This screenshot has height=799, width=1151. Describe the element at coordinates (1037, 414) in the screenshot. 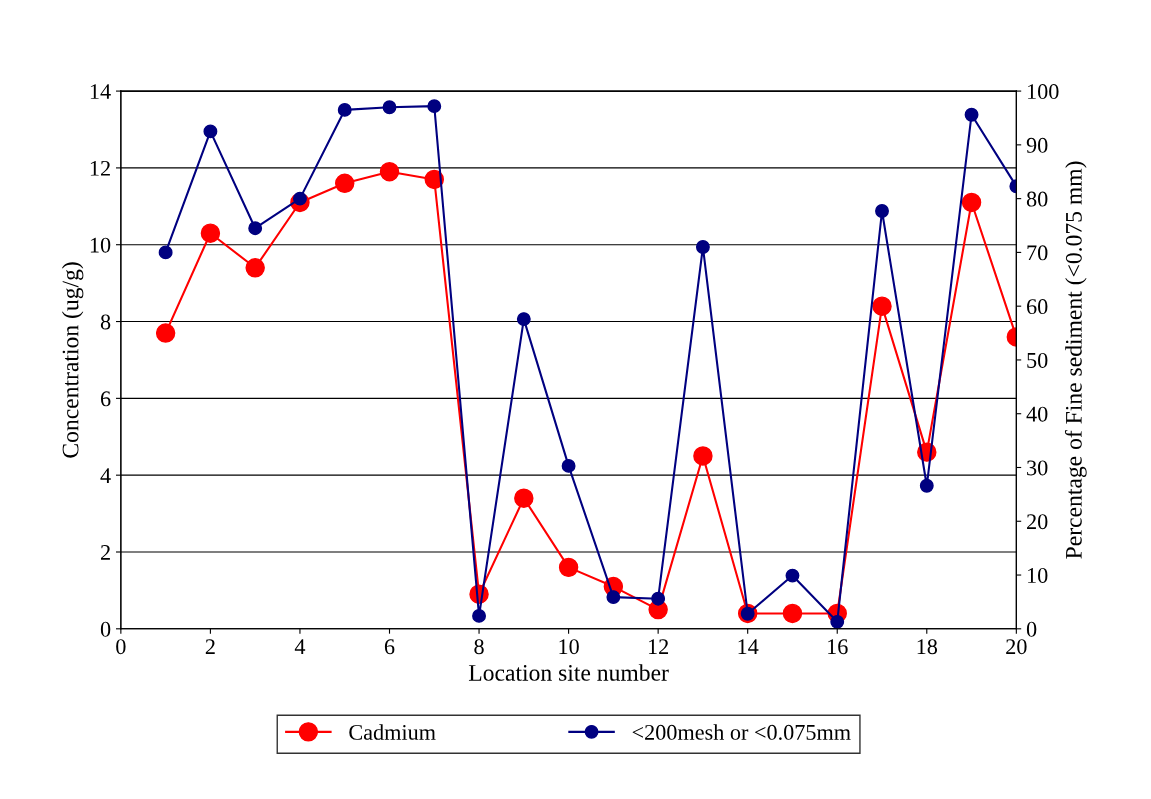

I see `y2-tick-label: 40` at that location.